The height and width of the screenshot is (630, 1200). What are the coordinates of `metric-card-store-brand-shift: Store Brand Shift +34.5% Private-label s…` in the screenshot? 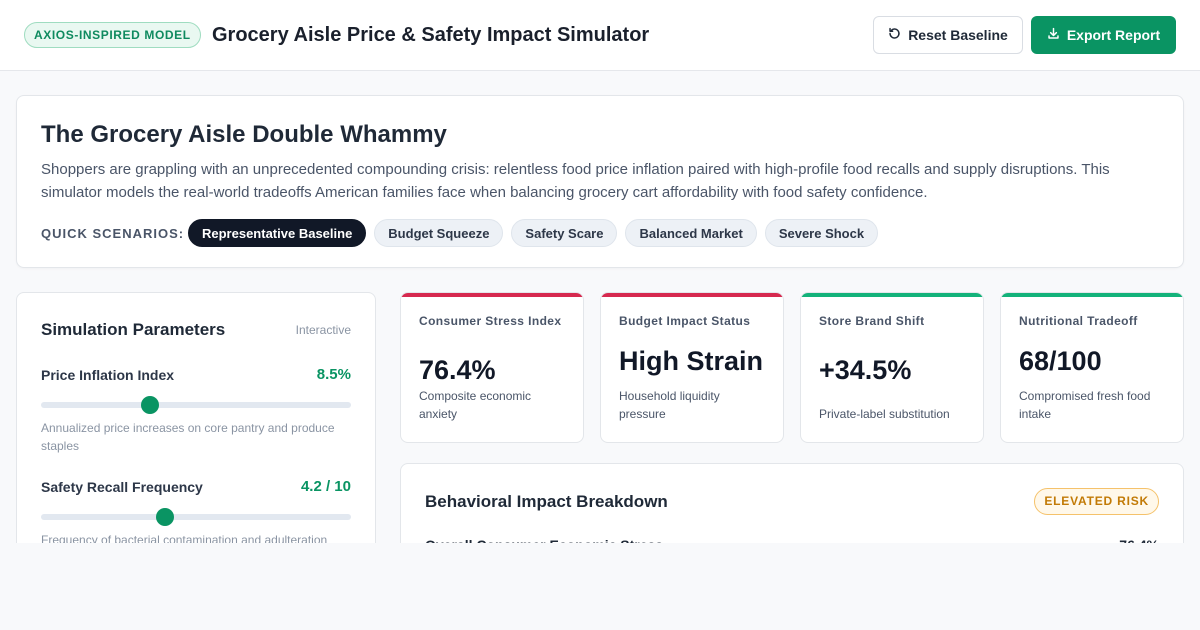 It's located at (892, 367).